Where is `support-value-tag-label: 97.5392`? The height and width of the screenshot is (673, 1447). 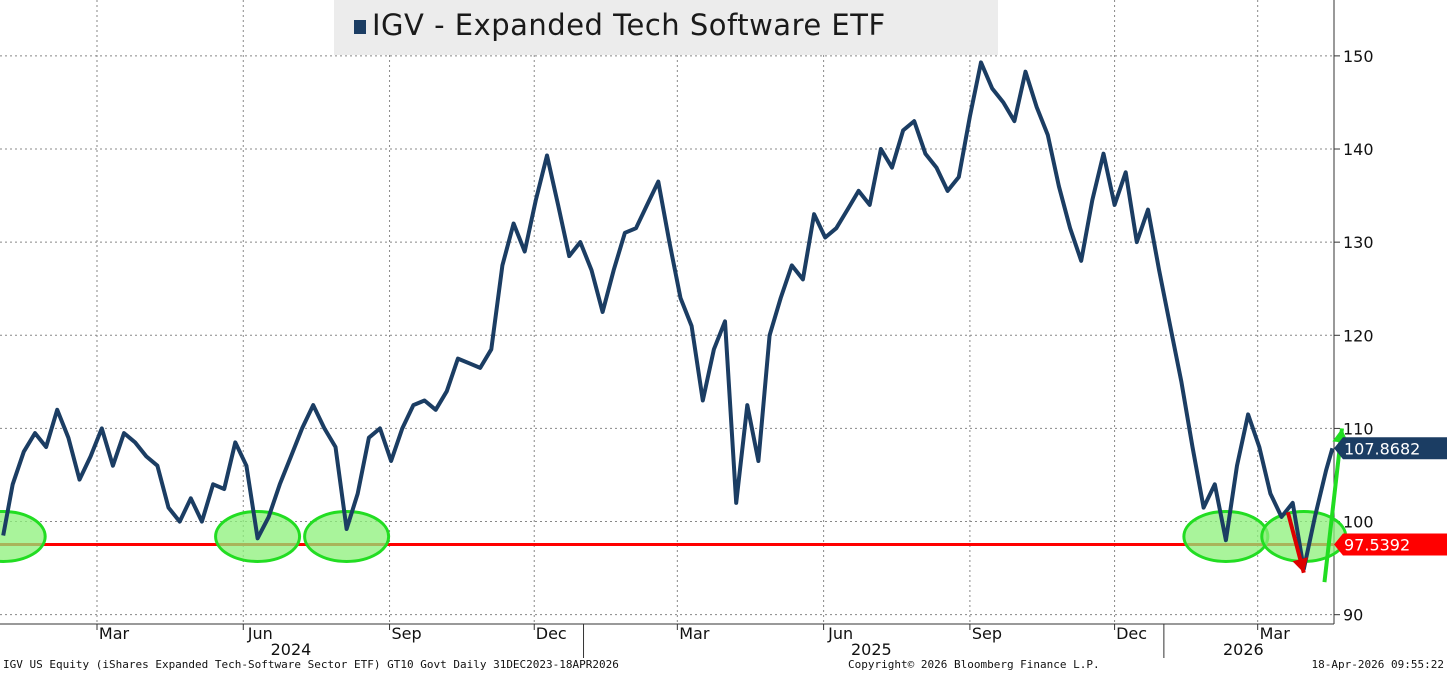
support-value-tag-label: 97.5392 is located at coordinates (1377, 544).